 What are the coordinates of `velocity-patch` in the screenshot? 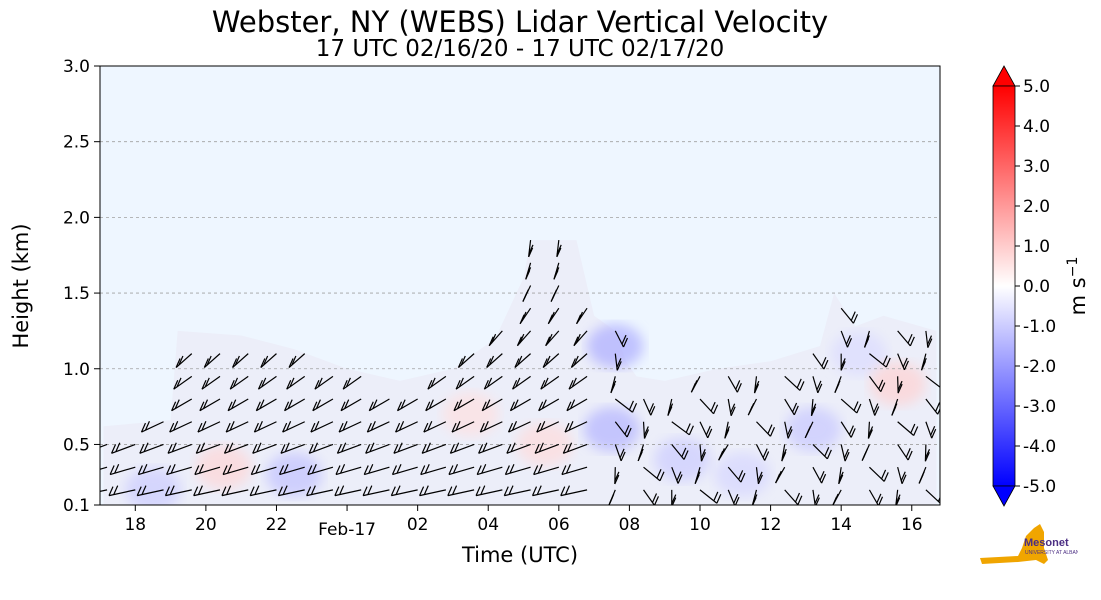 It's located at (812, 429).